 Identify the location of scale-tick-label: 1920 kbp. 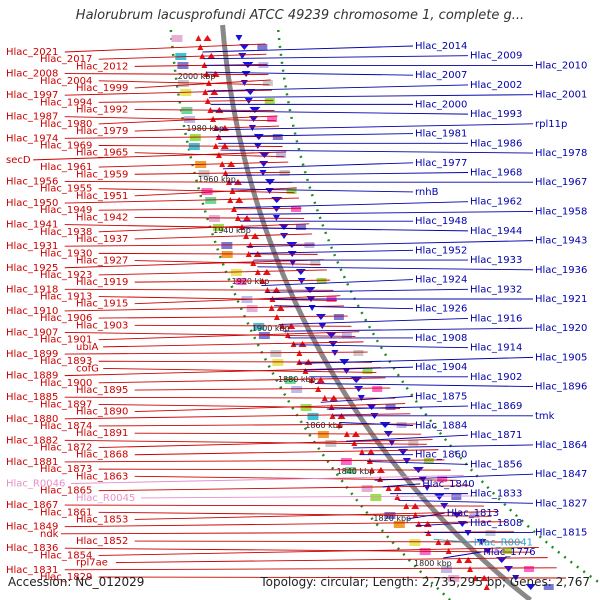
(251, 281).